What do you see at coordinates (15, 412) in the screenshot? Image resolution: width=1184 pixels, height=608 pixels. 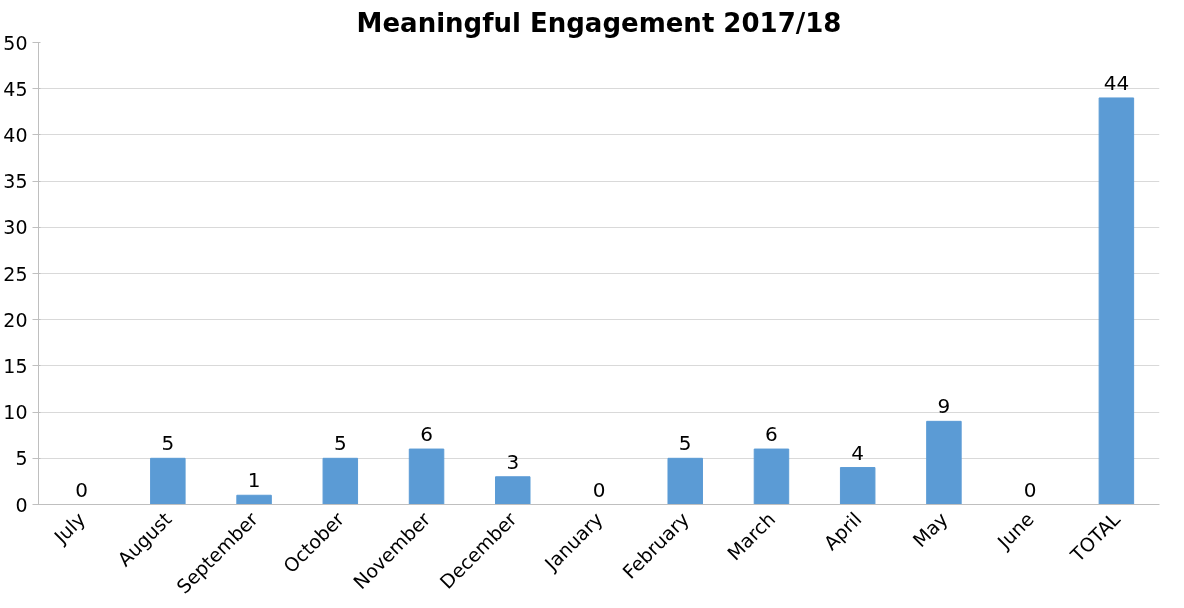 I see `y-tick-label: 10` at bounding box center [15, 412].